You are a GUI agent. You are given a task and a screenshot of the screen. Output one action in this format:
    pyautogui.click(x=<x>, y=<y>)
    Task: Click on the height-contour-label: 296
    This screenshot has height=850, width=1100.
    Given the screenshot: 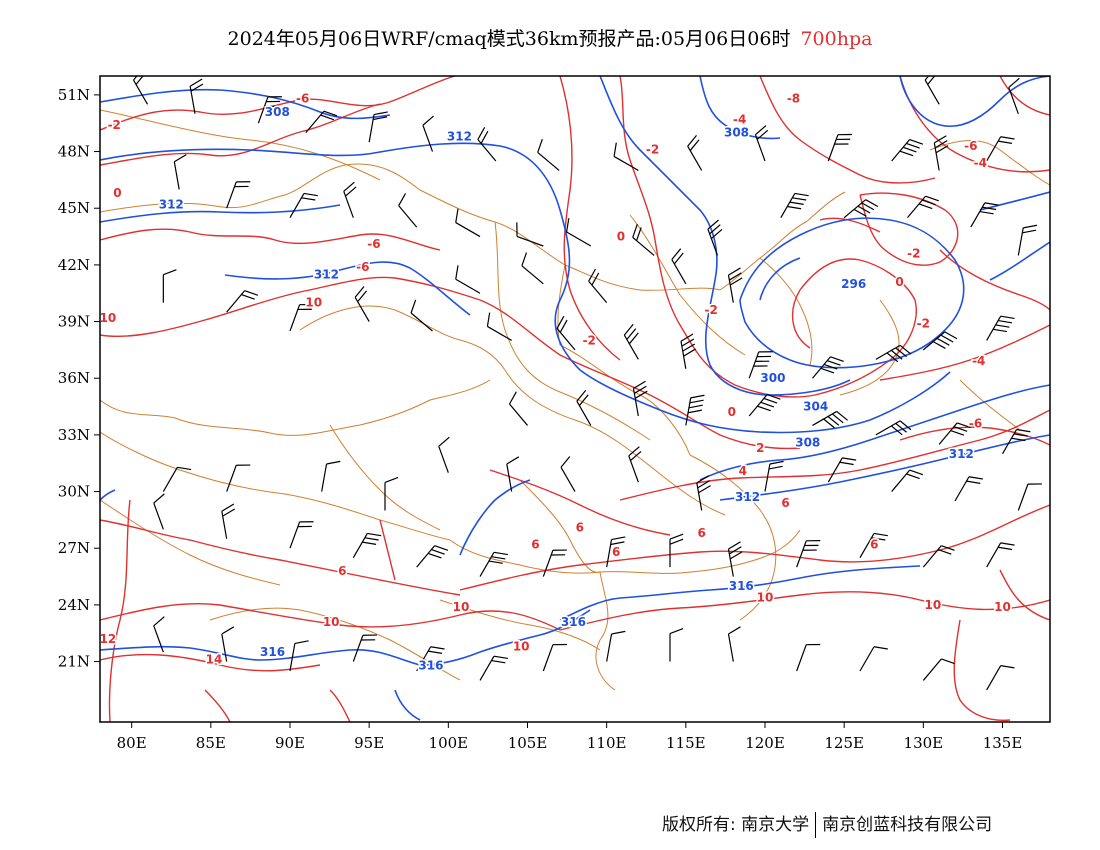 What is the action you would take?
    pyautogui.click(x=853, y=284)
    